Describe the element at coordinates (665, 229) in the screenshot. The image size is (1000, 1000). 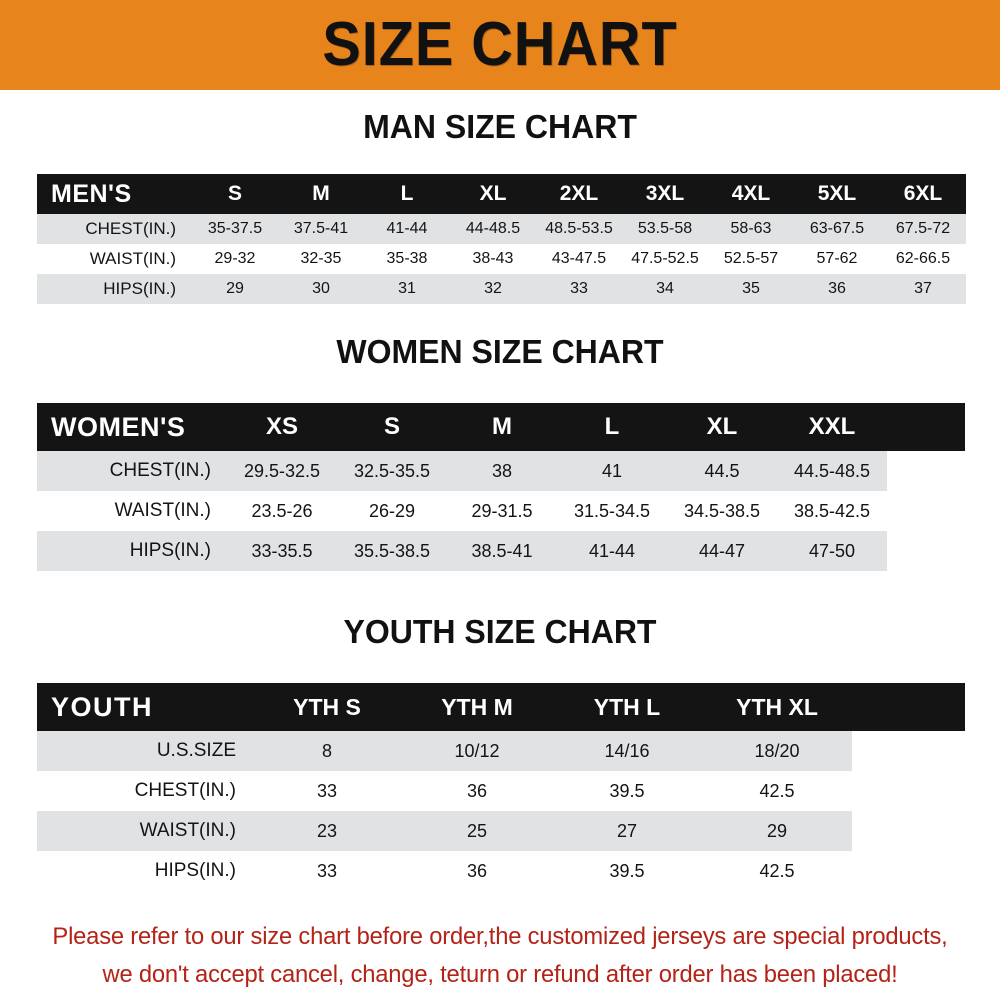
I see `men-cell: 53.5-58` at that location.